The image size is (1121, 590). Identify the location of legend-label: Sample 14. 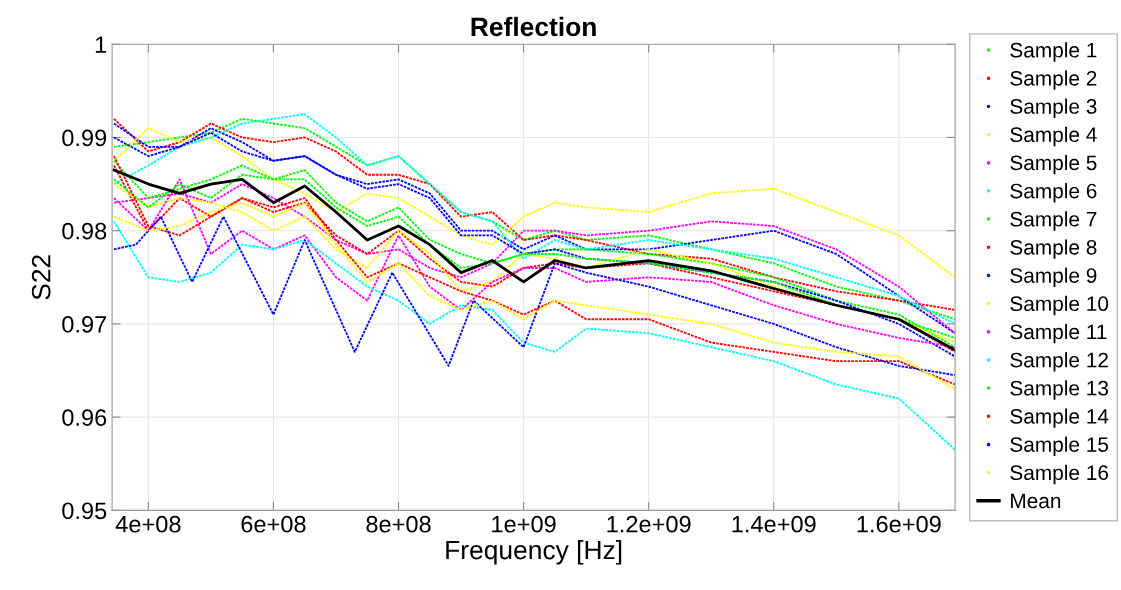
(1059, 418).